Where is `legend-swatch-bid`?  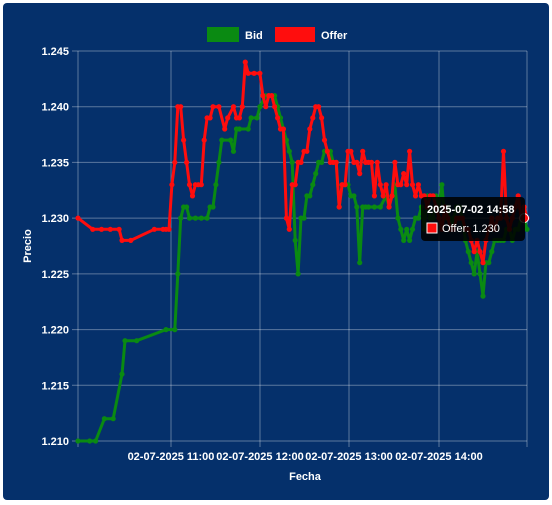
legend-swatch-bid is located at coordinates (223, 34).